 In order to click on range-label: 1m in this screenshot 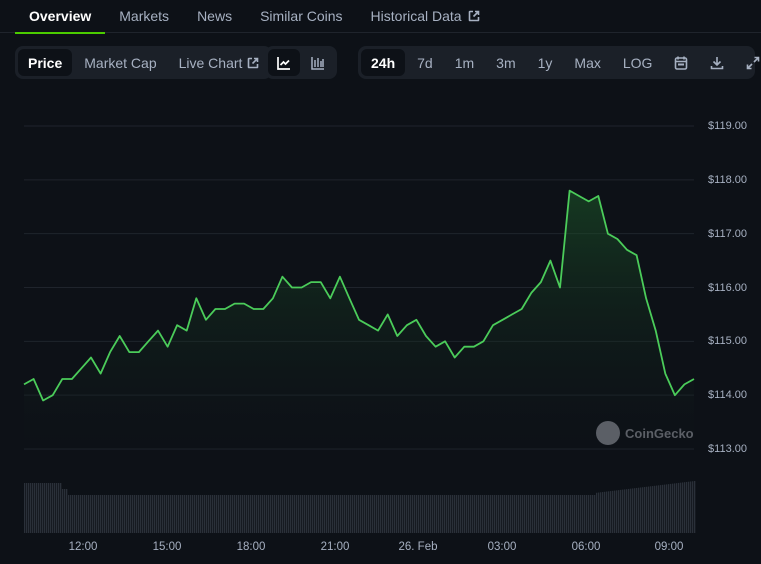, I will do `click(464, 62)`.